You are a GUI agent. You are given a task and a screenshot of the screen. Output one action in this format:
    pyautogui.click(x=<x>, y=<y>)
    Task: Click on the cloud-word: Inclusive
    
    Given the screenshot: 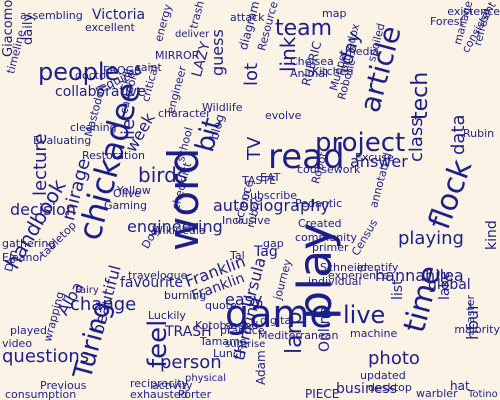 What is the action you would take?
    pyautogui.click(x=246, y=220)
    